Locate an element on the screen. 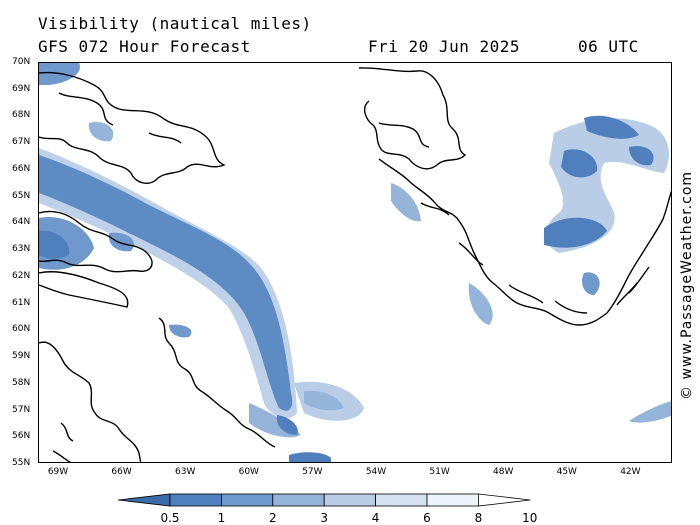  legend-label: 3 is located at coordinates (324, 518).